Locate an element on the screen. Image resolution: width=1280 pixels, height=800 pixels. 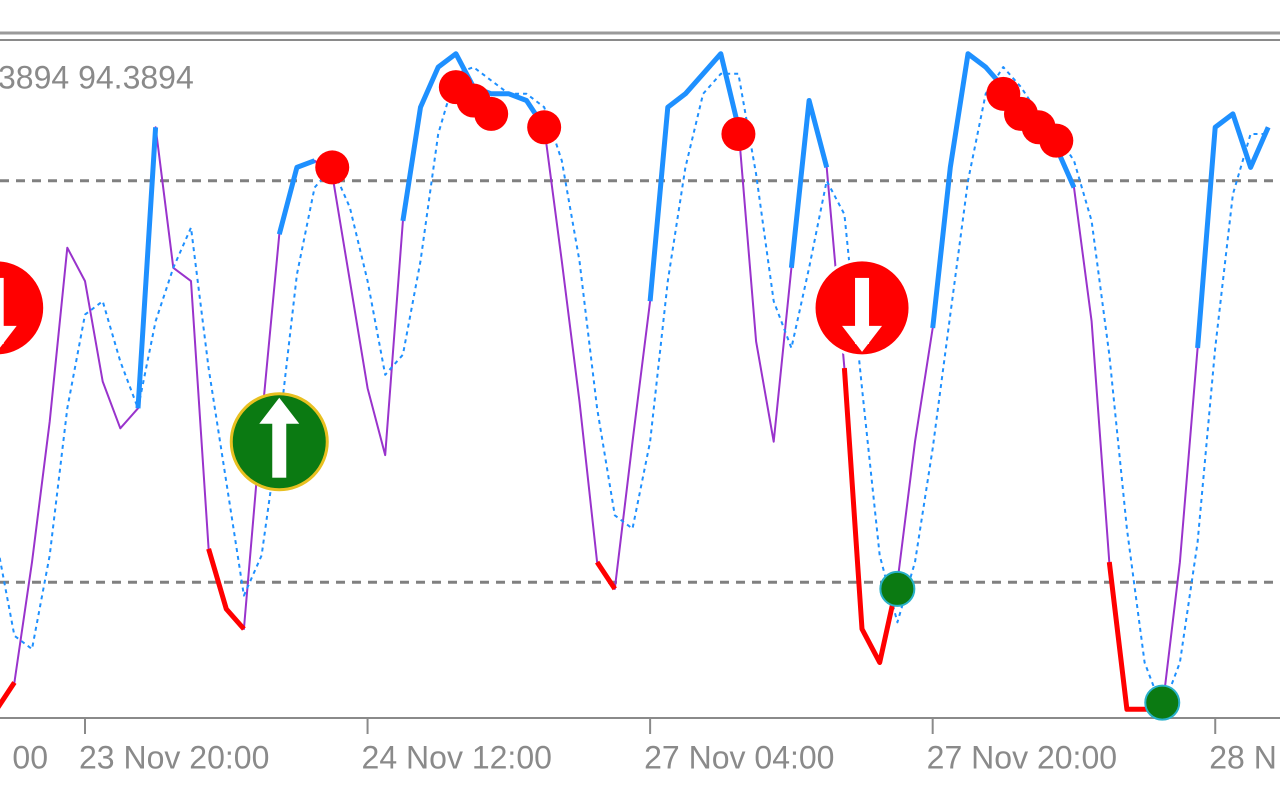
x-tick-label: 27 Nov 04:00 is located at coordinates (739, 757).